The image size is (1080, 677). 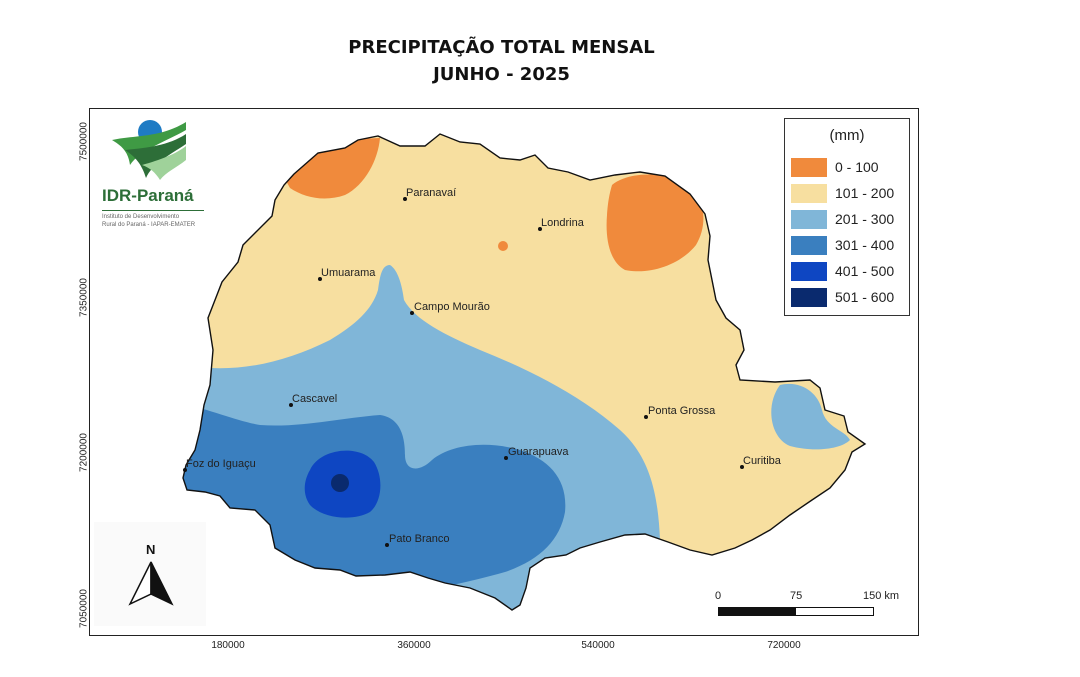 What do you see at coordinates (414, 645) in the screenshot?
I see `x-tick-label: 360000` at bounding box center [414, 645].